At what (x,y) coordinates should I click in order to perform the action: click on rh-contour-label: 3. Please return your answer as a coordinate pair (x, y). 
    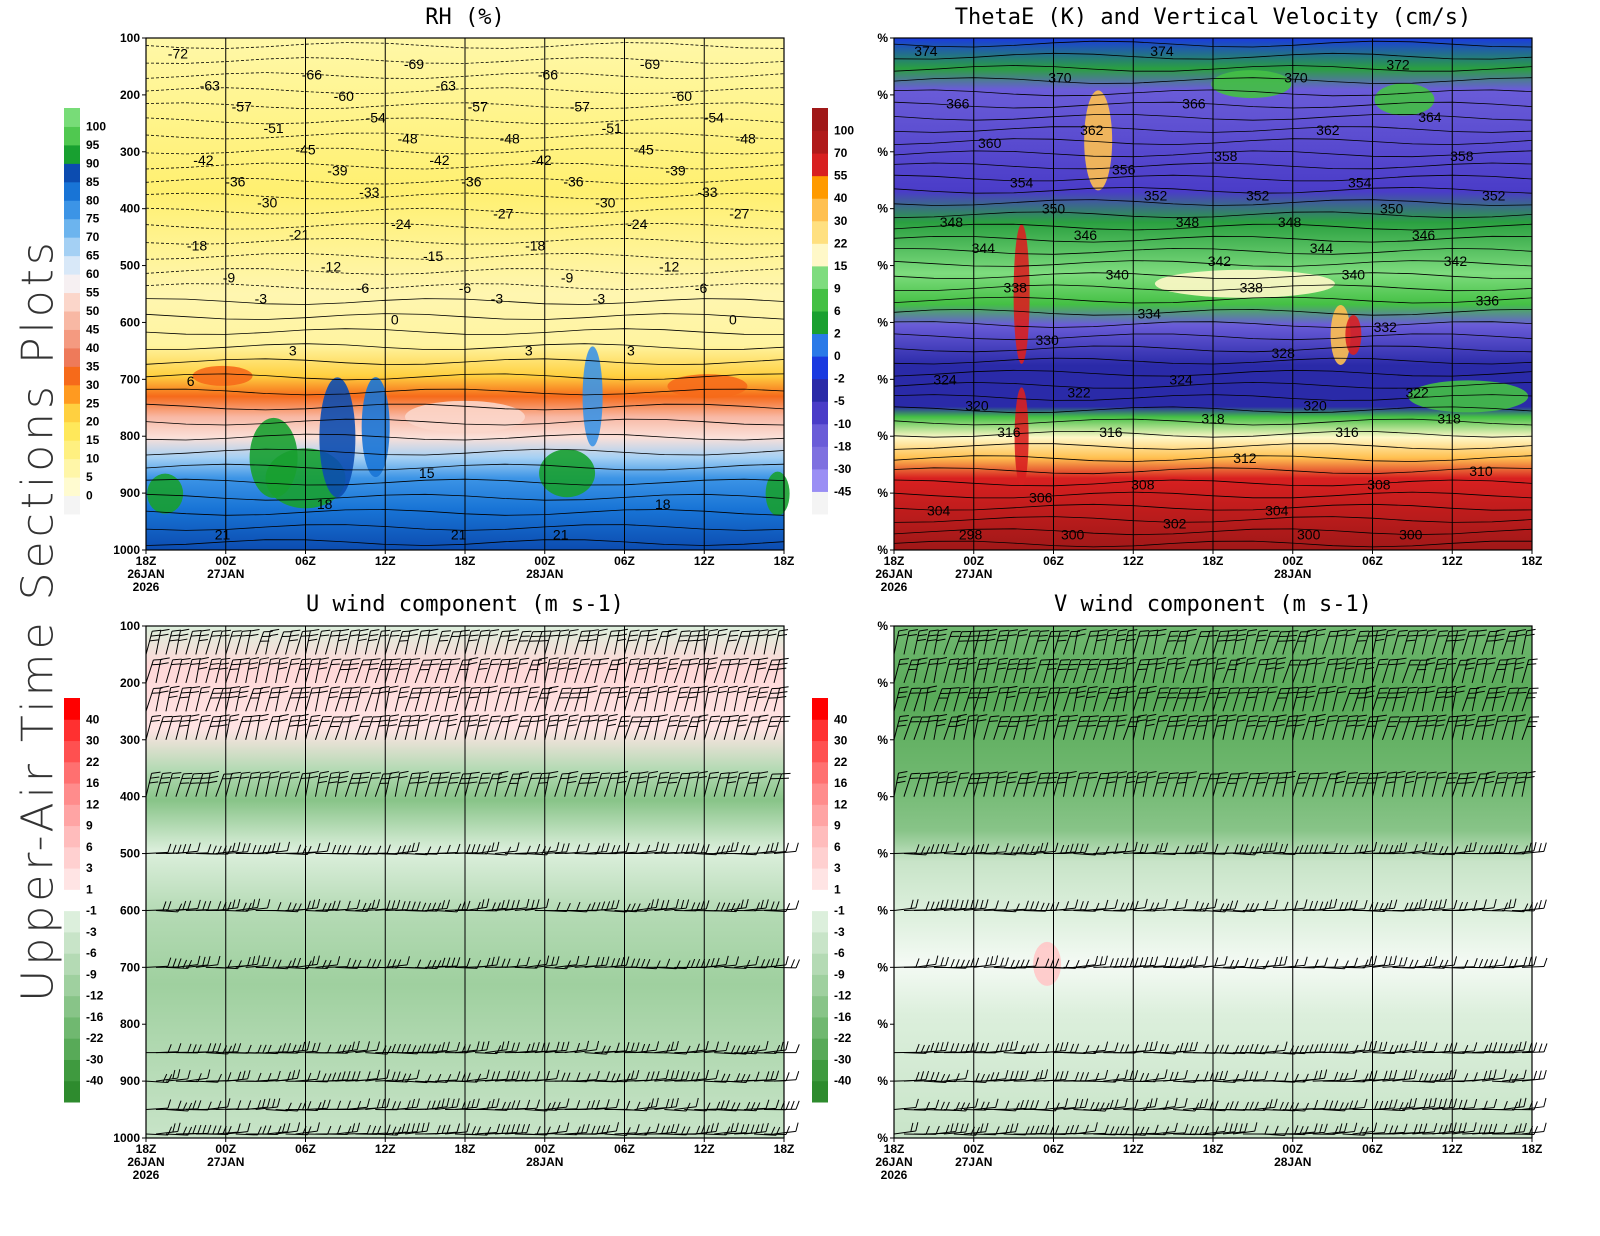
    Looking at the image, I should click on (631, 350).